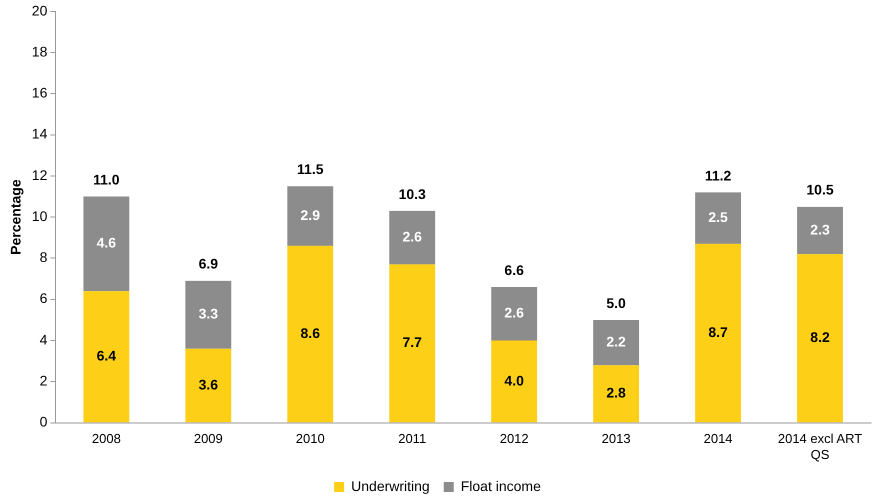 This screenshot has width=879, height=504. I want to click on x-tick-label: 2010, so click(310, 438).